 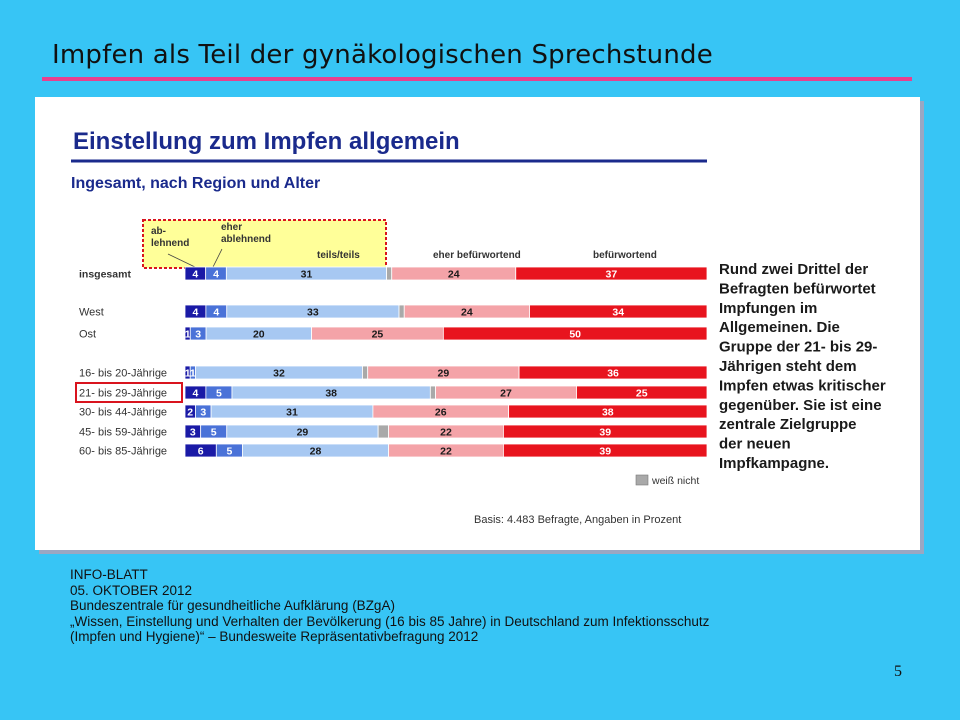 I want to click on annotation-line: Impfen etwas kritischer, so click(x=802, y=385).